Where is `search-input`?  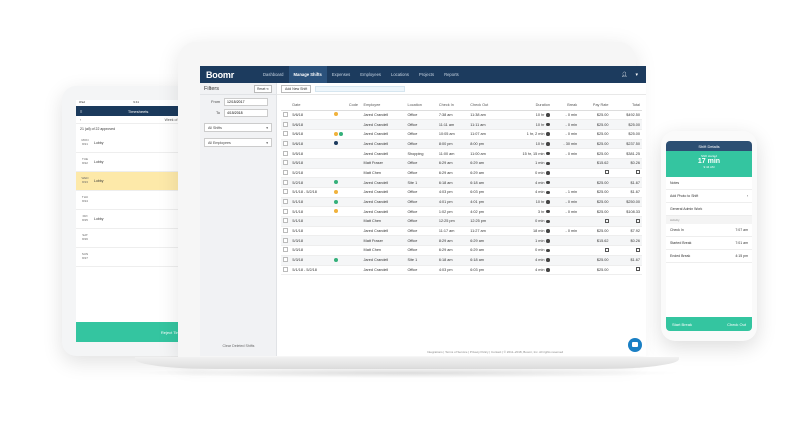
search-input is located at coordinates (360, 88).